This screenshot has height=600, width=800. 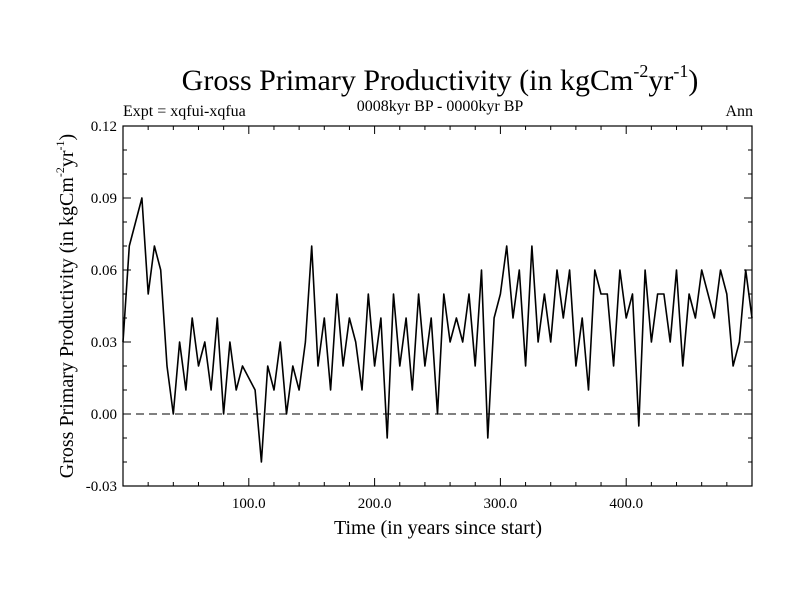 I want to click on ylabel-mid: yr, so click(x=67, y=158).